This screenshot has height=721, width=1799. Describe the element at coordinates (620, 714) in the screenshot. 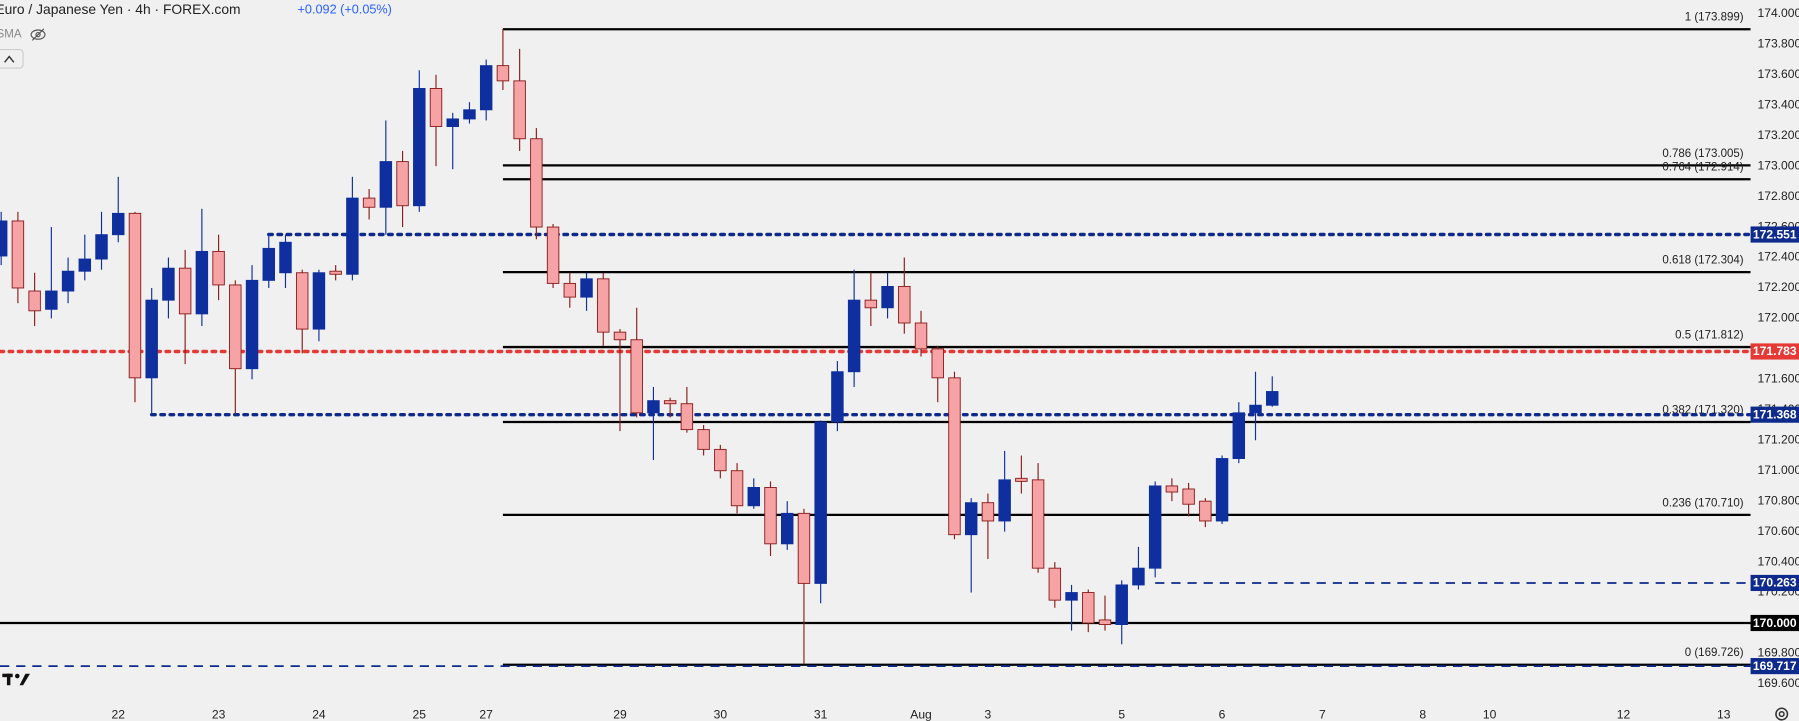

I see `x-tick-label: 29` at that location.